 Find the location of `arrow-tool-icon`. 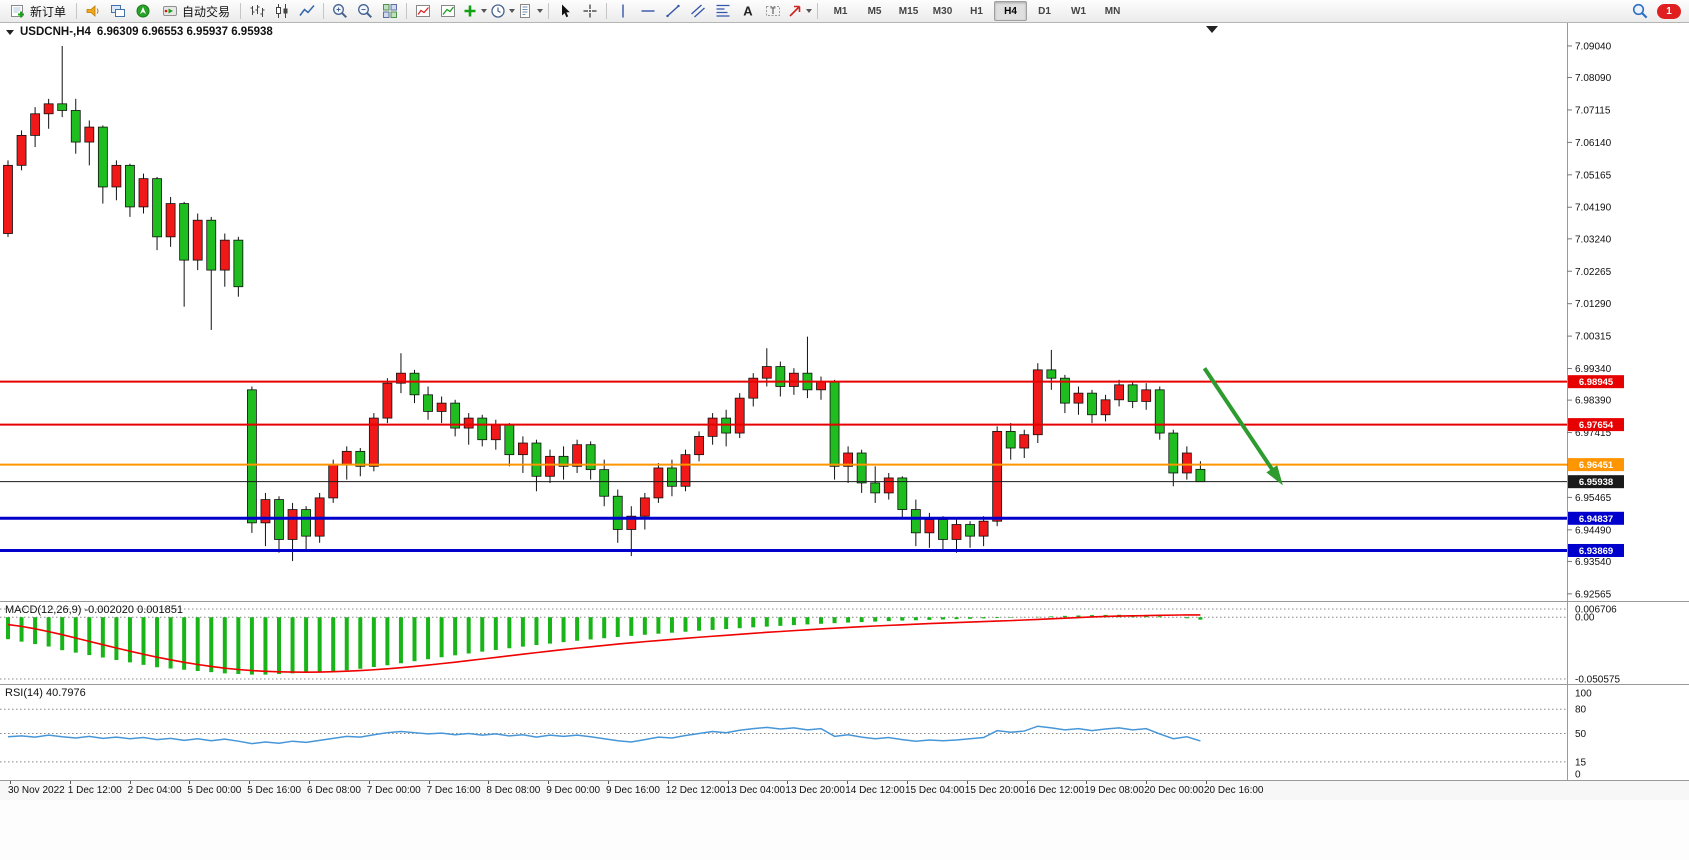

arrow-tool-icon is located at coordinates (795, 11).